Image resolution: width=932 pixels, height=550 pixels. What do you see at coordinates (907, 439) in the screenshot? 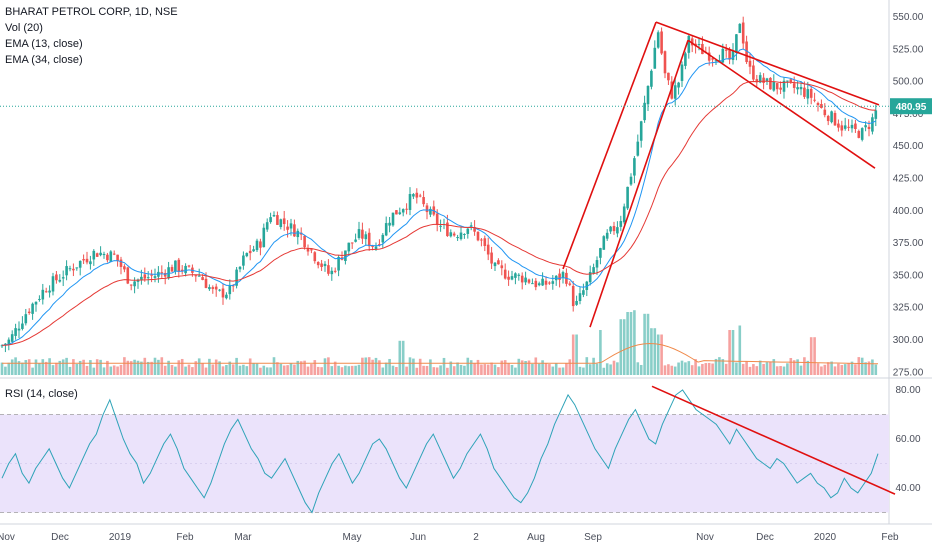
I see `rsi-tick-label: 60.00` at bounding box center [907, 439].